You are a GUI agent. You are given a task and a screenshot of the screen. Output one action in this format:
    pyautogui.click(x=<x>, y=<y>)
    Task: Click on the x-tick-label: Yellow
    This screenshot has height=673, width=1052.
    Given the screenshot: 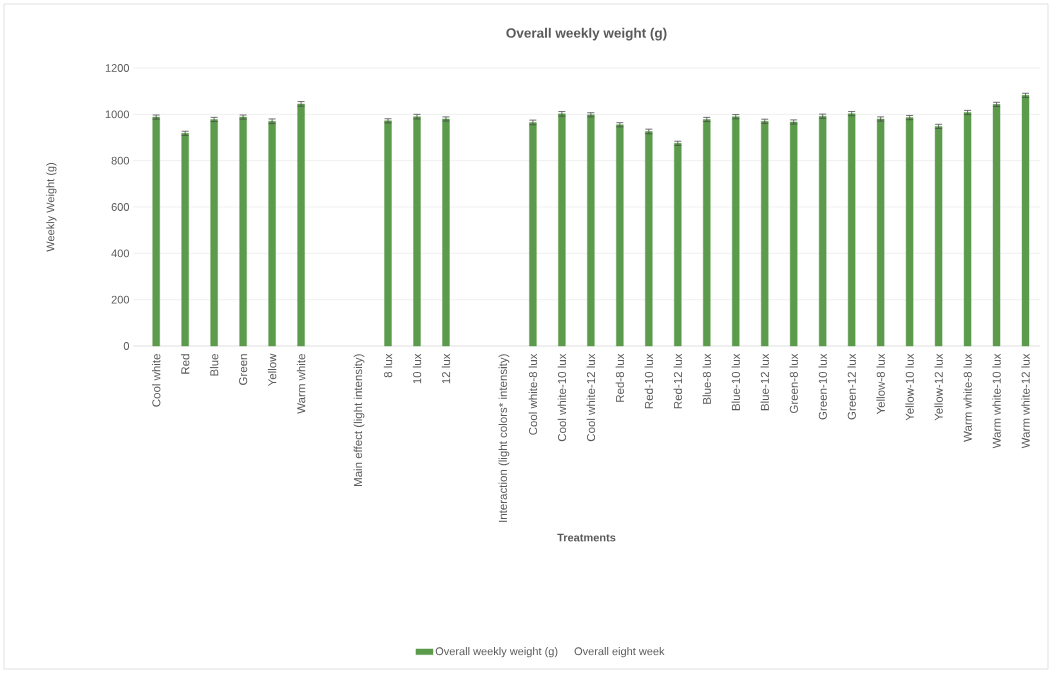 What is the action you would take?
    pyautogui.click(x=272, y=370)
    